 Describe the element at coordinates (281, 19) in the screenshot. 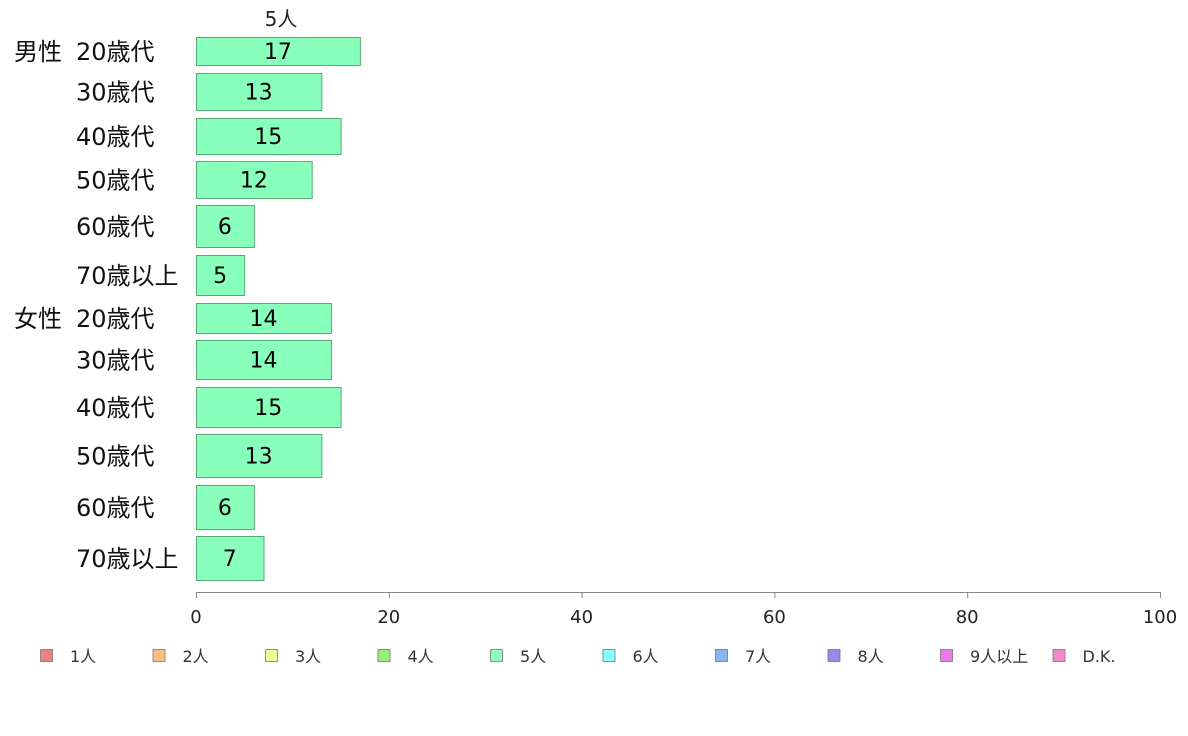

I see `series-header: 5人` at that location.